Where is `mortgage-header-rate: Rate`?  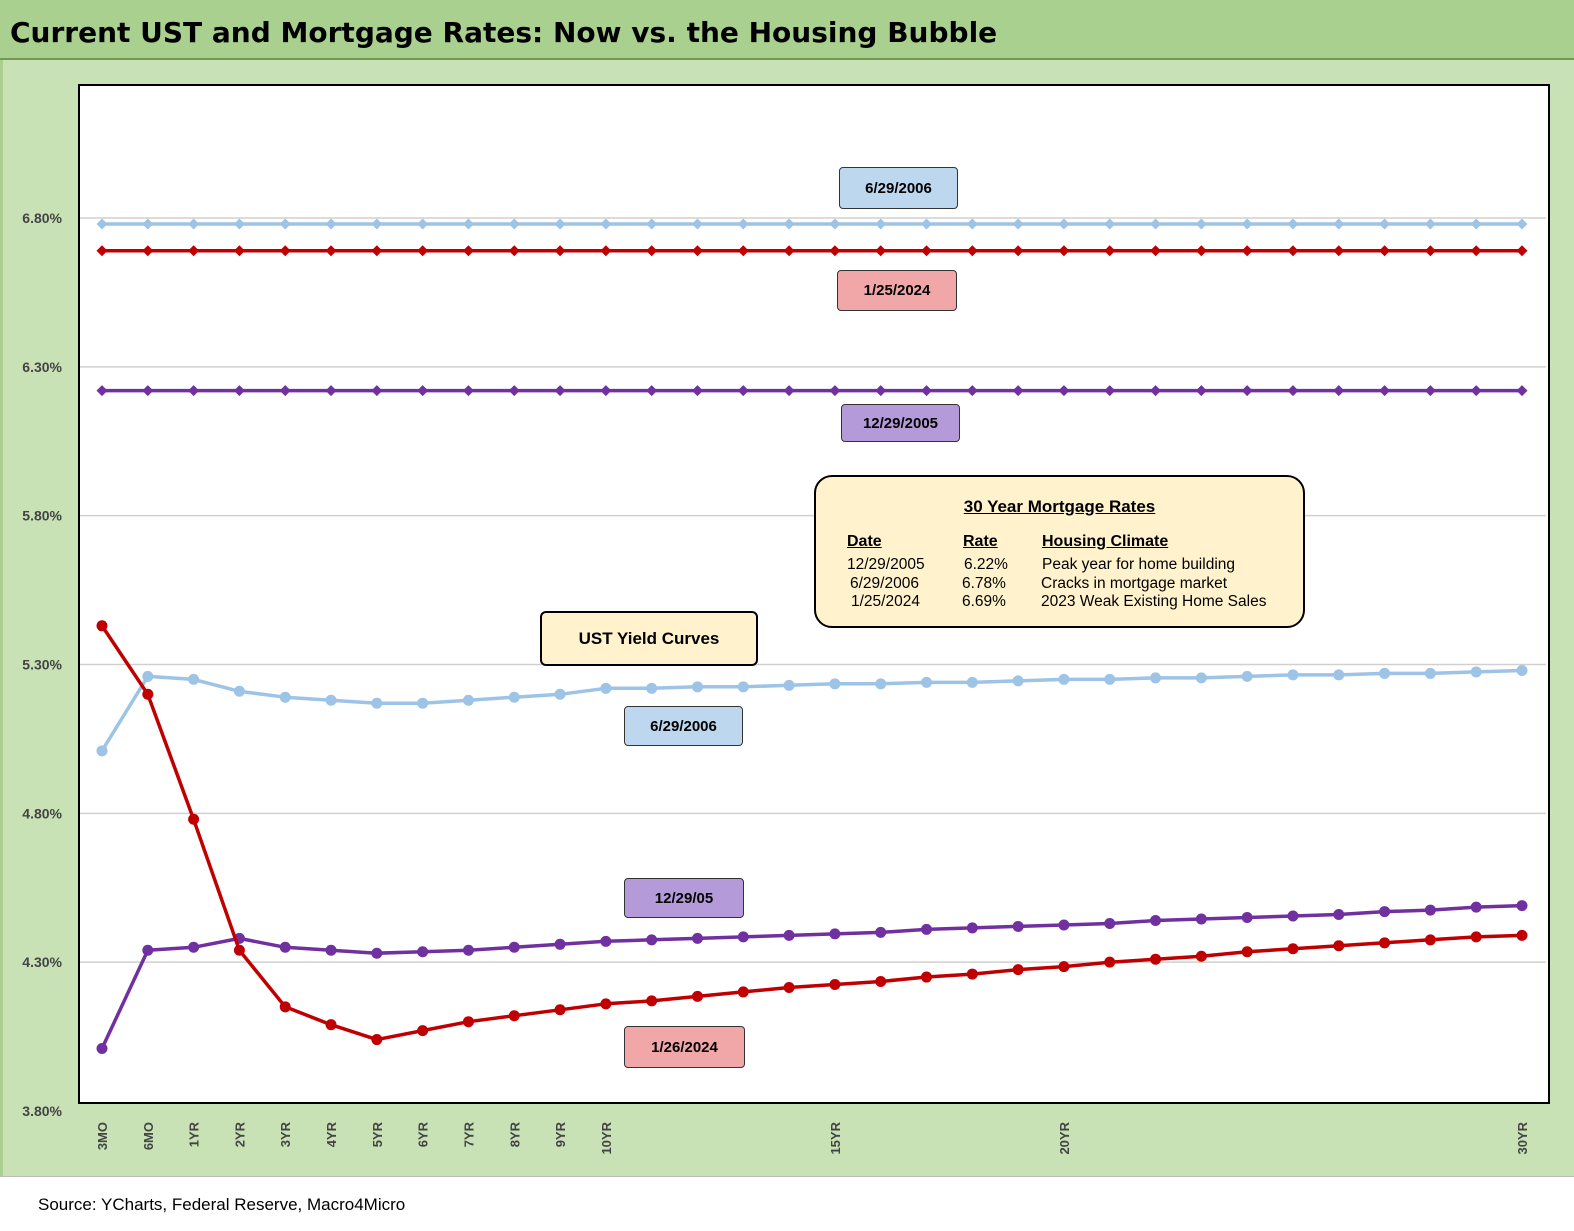
mortgage-header-rate: Rate is located at coordinates (980, 541).